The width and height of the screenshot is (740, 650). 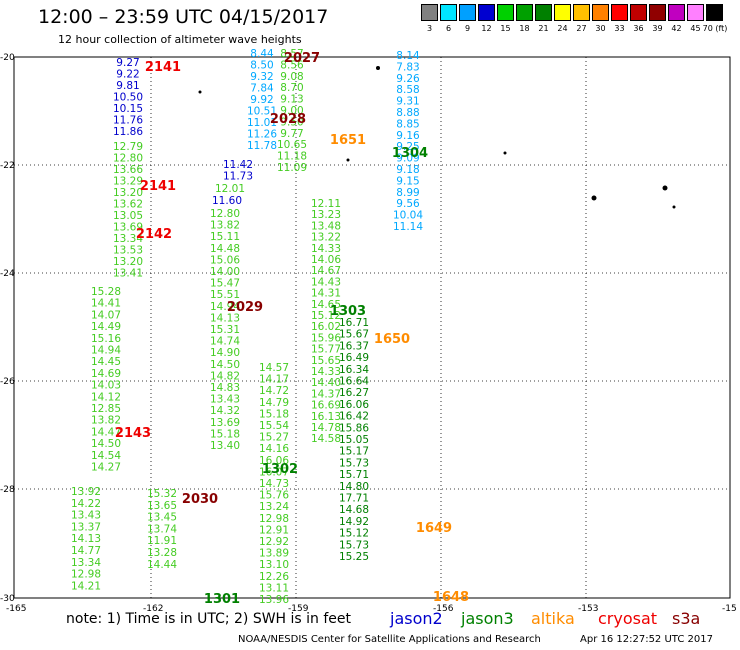 What do you see at coordinates (619, 28) in the screenshot?
I see `legend-label: 33` at bounding box center [619, 28].